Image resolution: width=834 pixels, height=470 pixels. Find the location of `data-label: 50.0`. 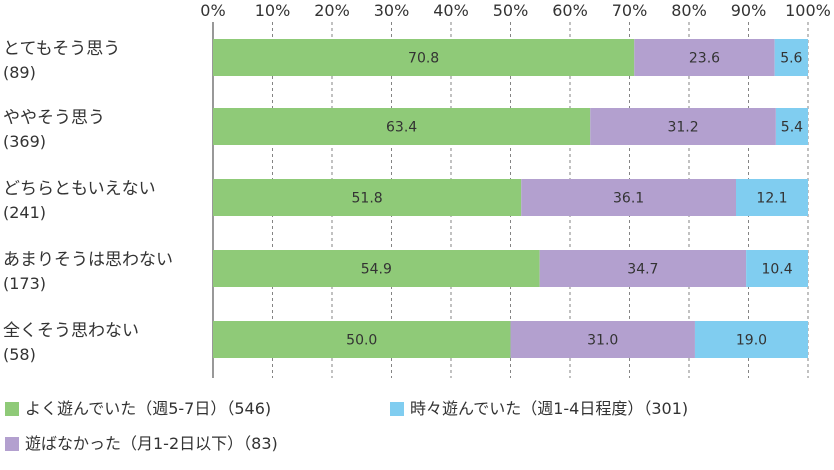

data-label: 50.0 is located at coordinates (361, 341).